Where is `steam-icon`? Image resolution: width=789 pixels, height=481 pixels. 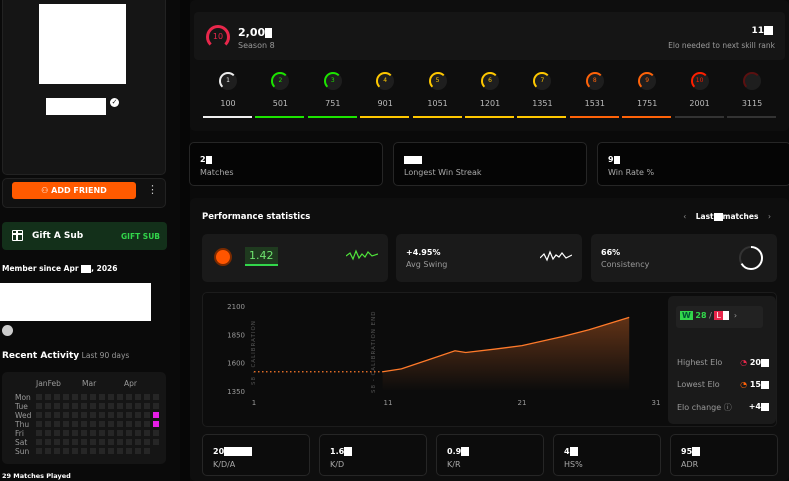 steam-icon is located at coordinates (7, 330).